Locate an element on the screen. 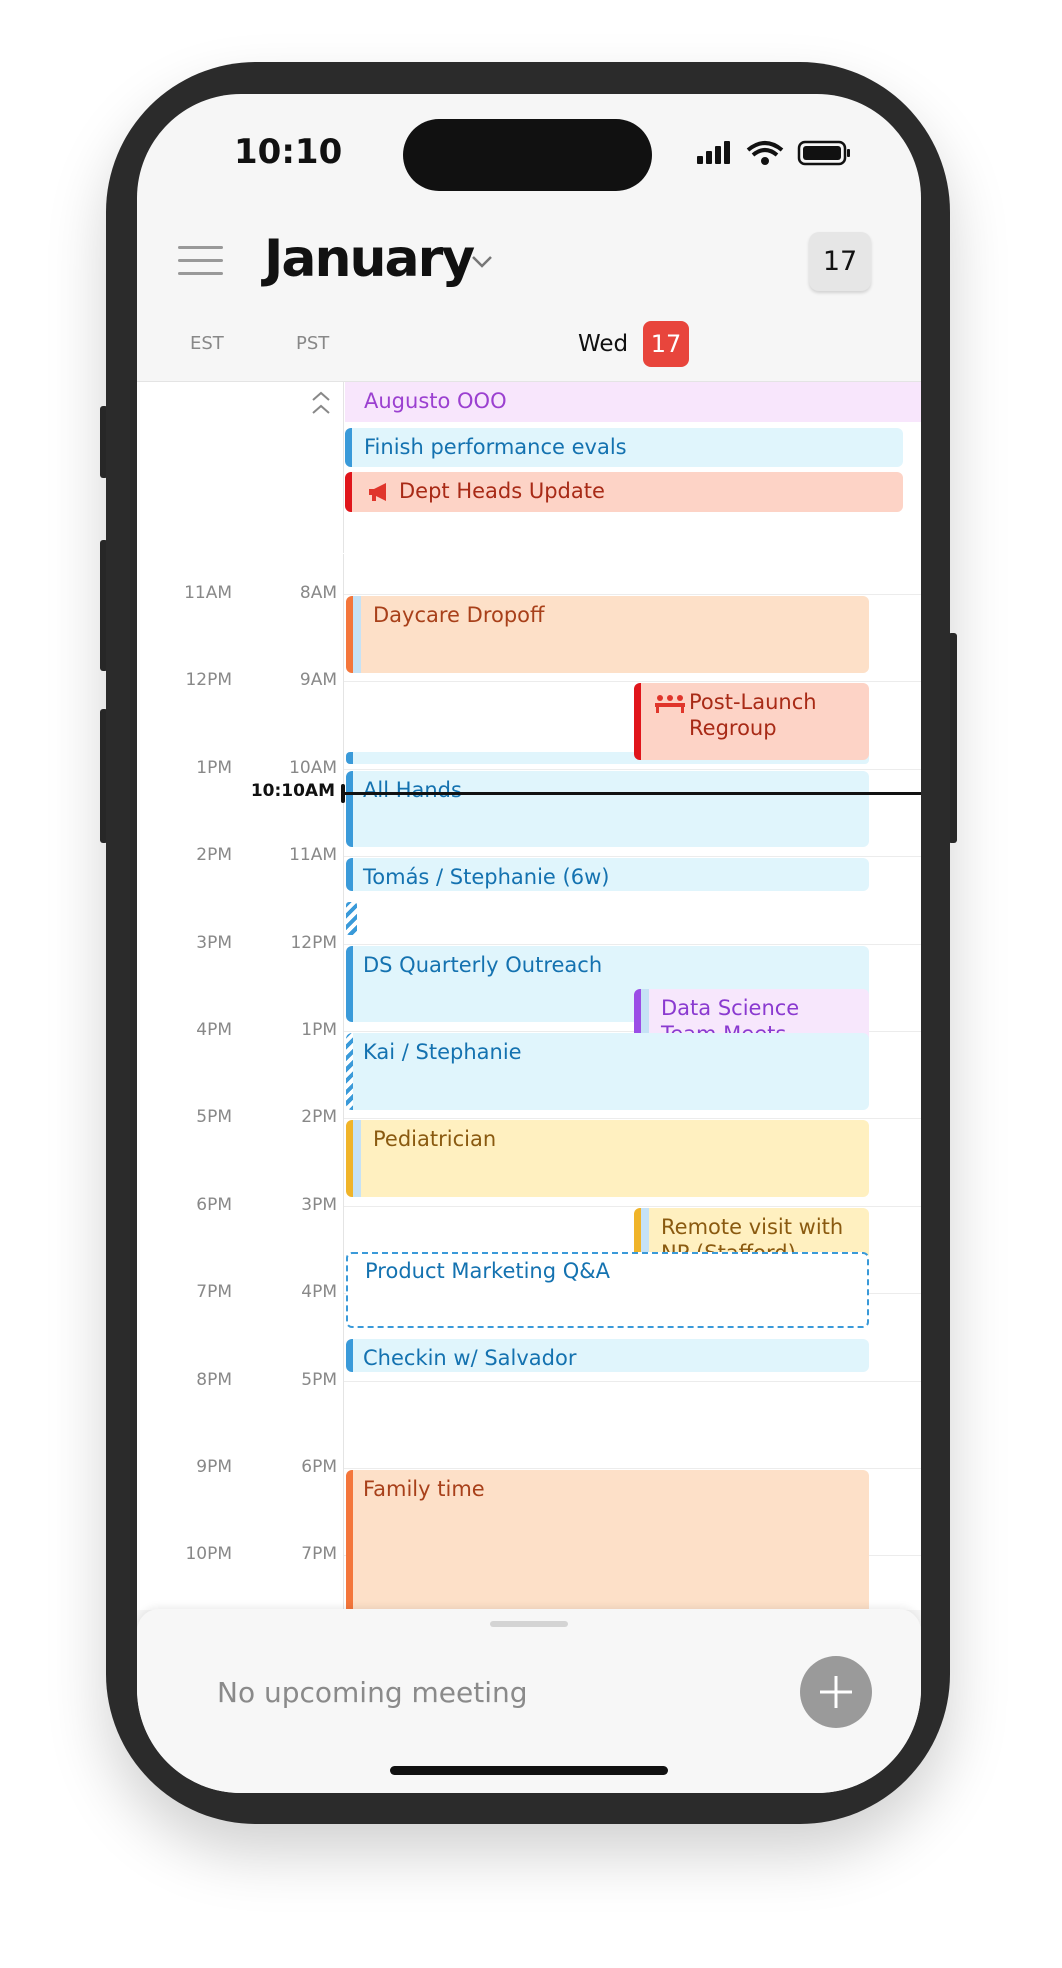  event-title: Family time is located at coordinates (424, 1489).